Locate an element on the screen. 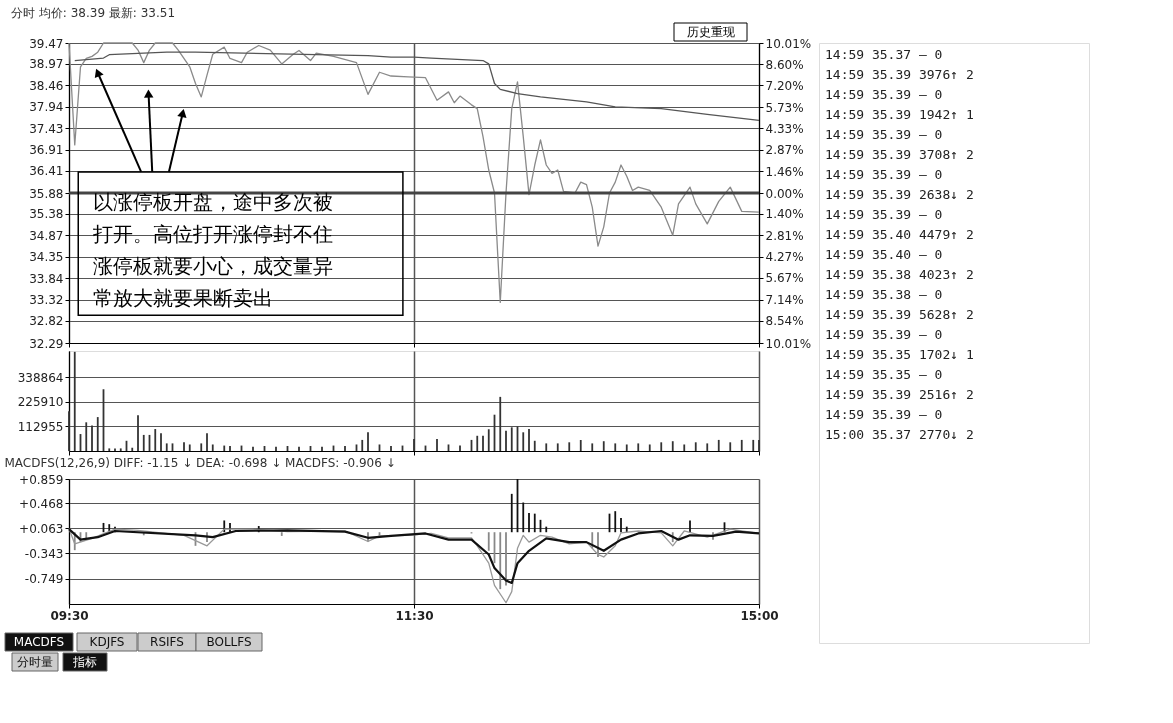  y-tick-label: 33.84 is located at coordinates (46, 278).